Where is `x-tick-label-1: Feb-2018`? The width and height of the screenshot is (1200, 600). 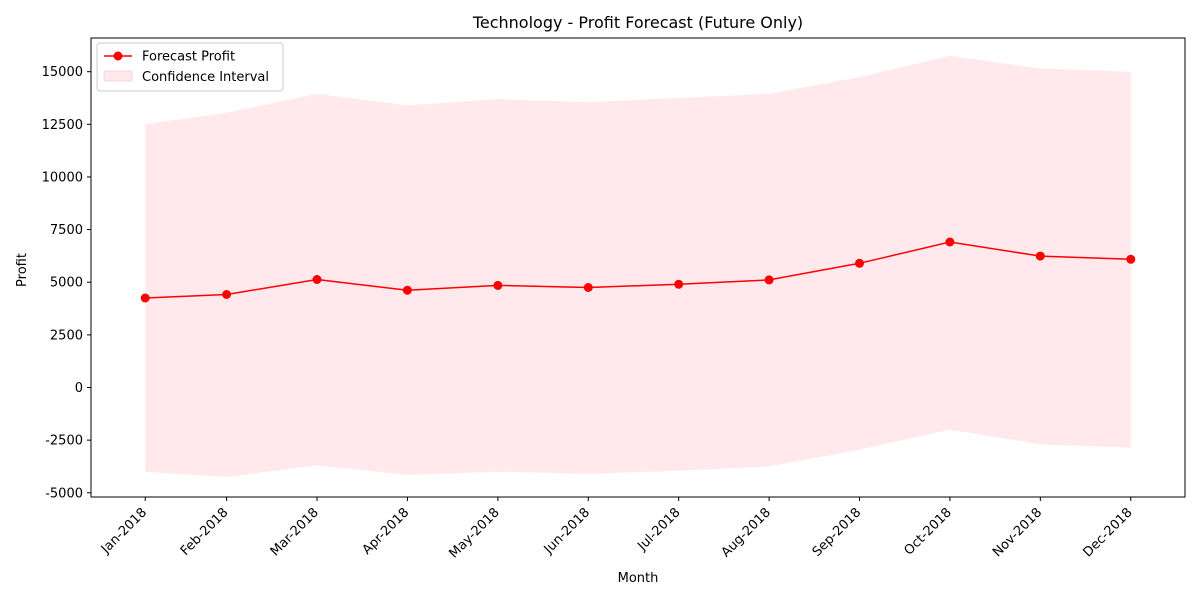 x-tick-label-1: Feb-2018 is located at coordinates (205, 532).